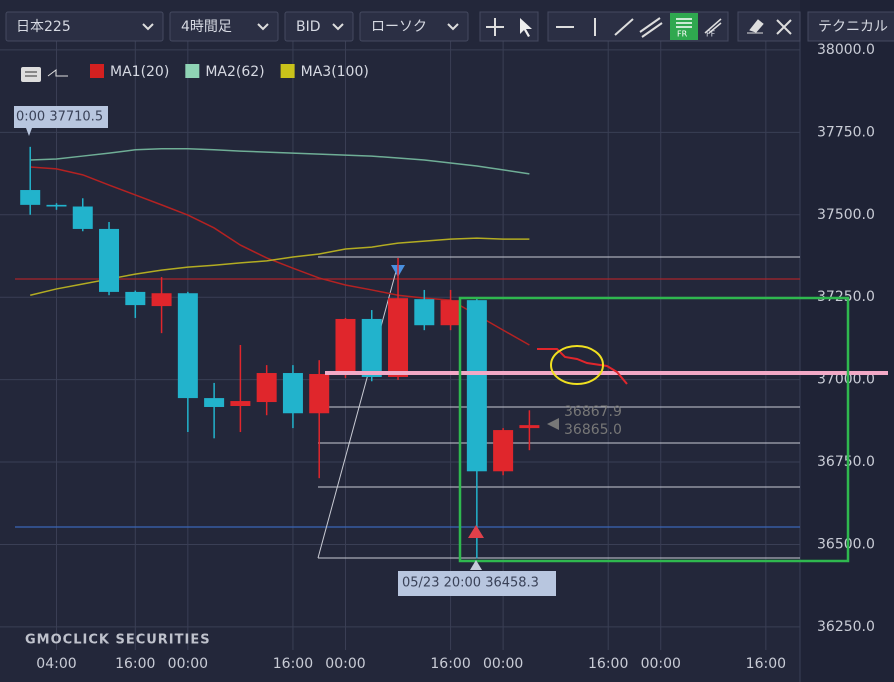 This screenshot has width=894, height=682. I want to click on chart-style: ローソク, so click(399, 27).